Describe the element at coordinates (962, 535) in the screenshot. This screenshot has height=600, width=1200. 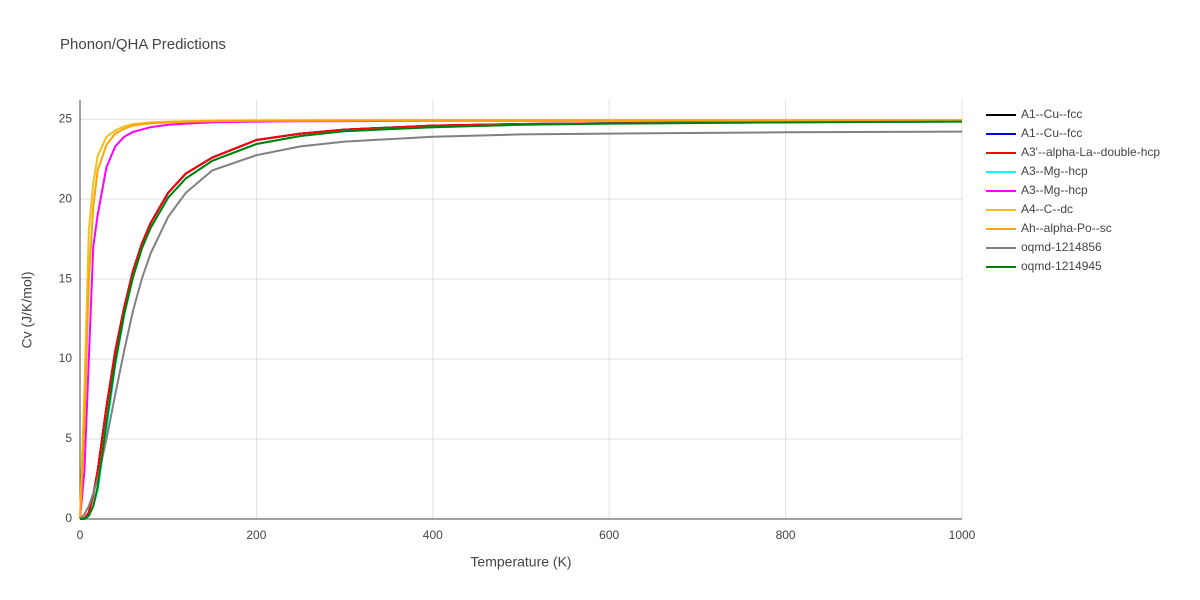
I see `x-tick-label: 1000` at that location.